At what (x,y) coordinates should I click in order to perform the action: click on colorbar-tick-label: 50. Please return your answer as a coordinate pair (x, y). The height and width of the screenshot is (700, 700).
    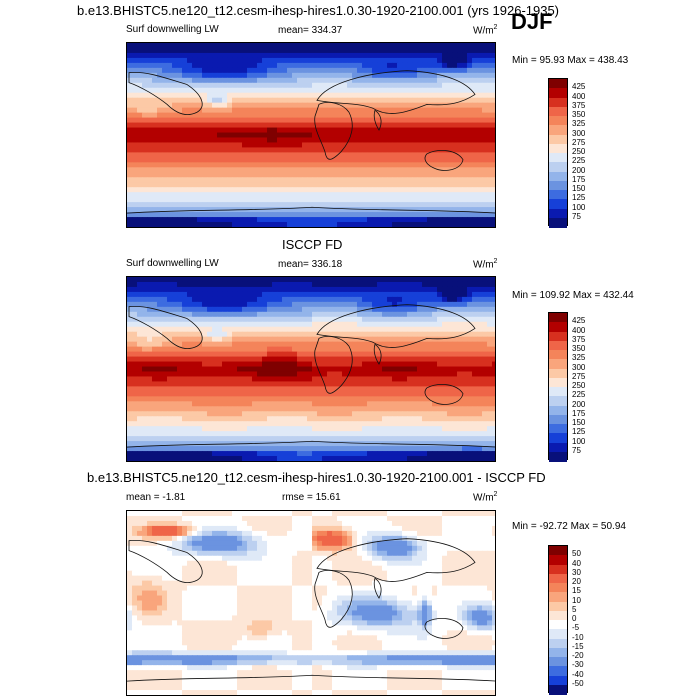
    Looking at the image, I should click on (576, 554).